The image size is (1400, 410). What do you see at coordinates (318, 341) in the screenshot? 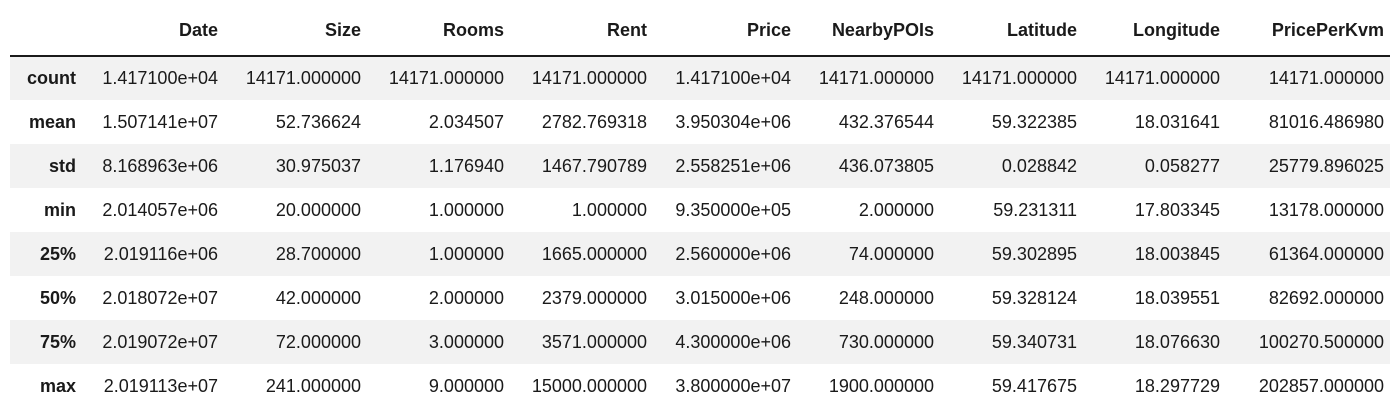
I see `table-cell: 72.000000` at bounding box center [318, 341].